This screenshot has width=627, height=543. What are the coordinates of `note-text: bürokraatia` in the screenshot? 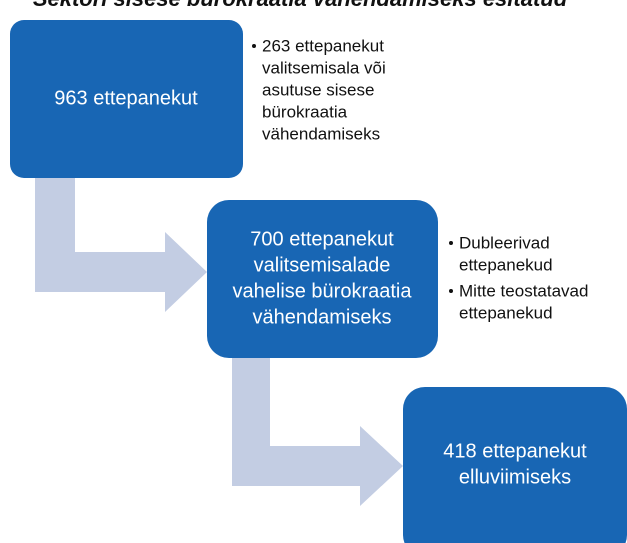 It's located at (305, 111).